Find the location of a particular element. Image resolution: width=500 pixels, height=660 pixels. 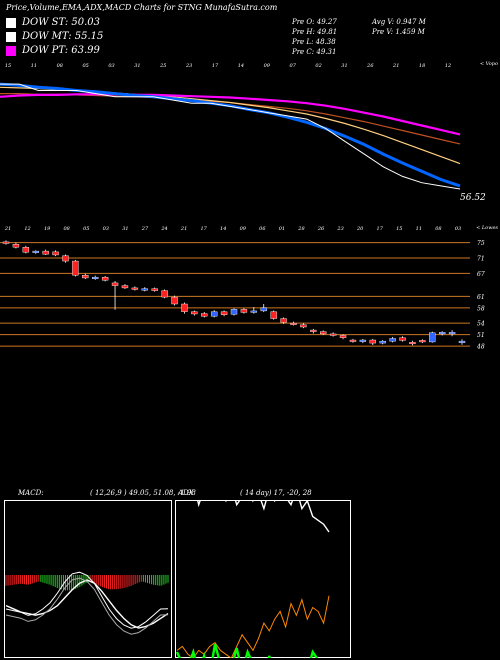

stat-prev-low: Pre L: 48.38 is located at coordinates (314, 42).